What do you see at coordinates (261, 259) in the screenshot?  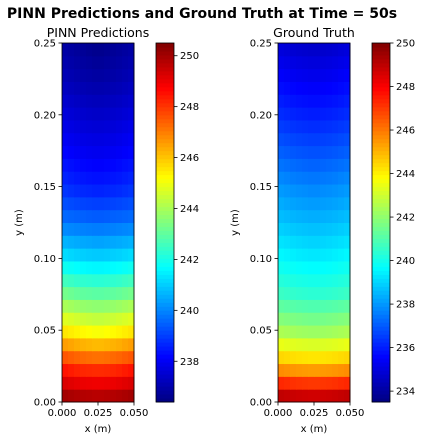 I see `y-tick-label: 0.10` at bounding box center [261, 259].